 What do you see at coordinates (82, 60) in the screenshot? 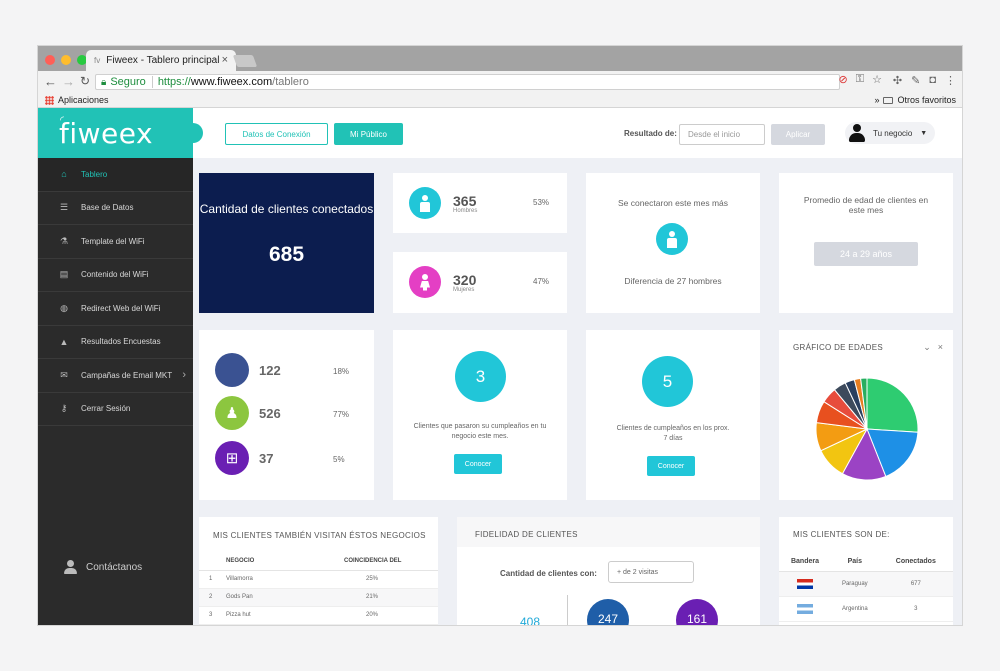
I see `maximize-window-button` at bounding box center [82, 60].